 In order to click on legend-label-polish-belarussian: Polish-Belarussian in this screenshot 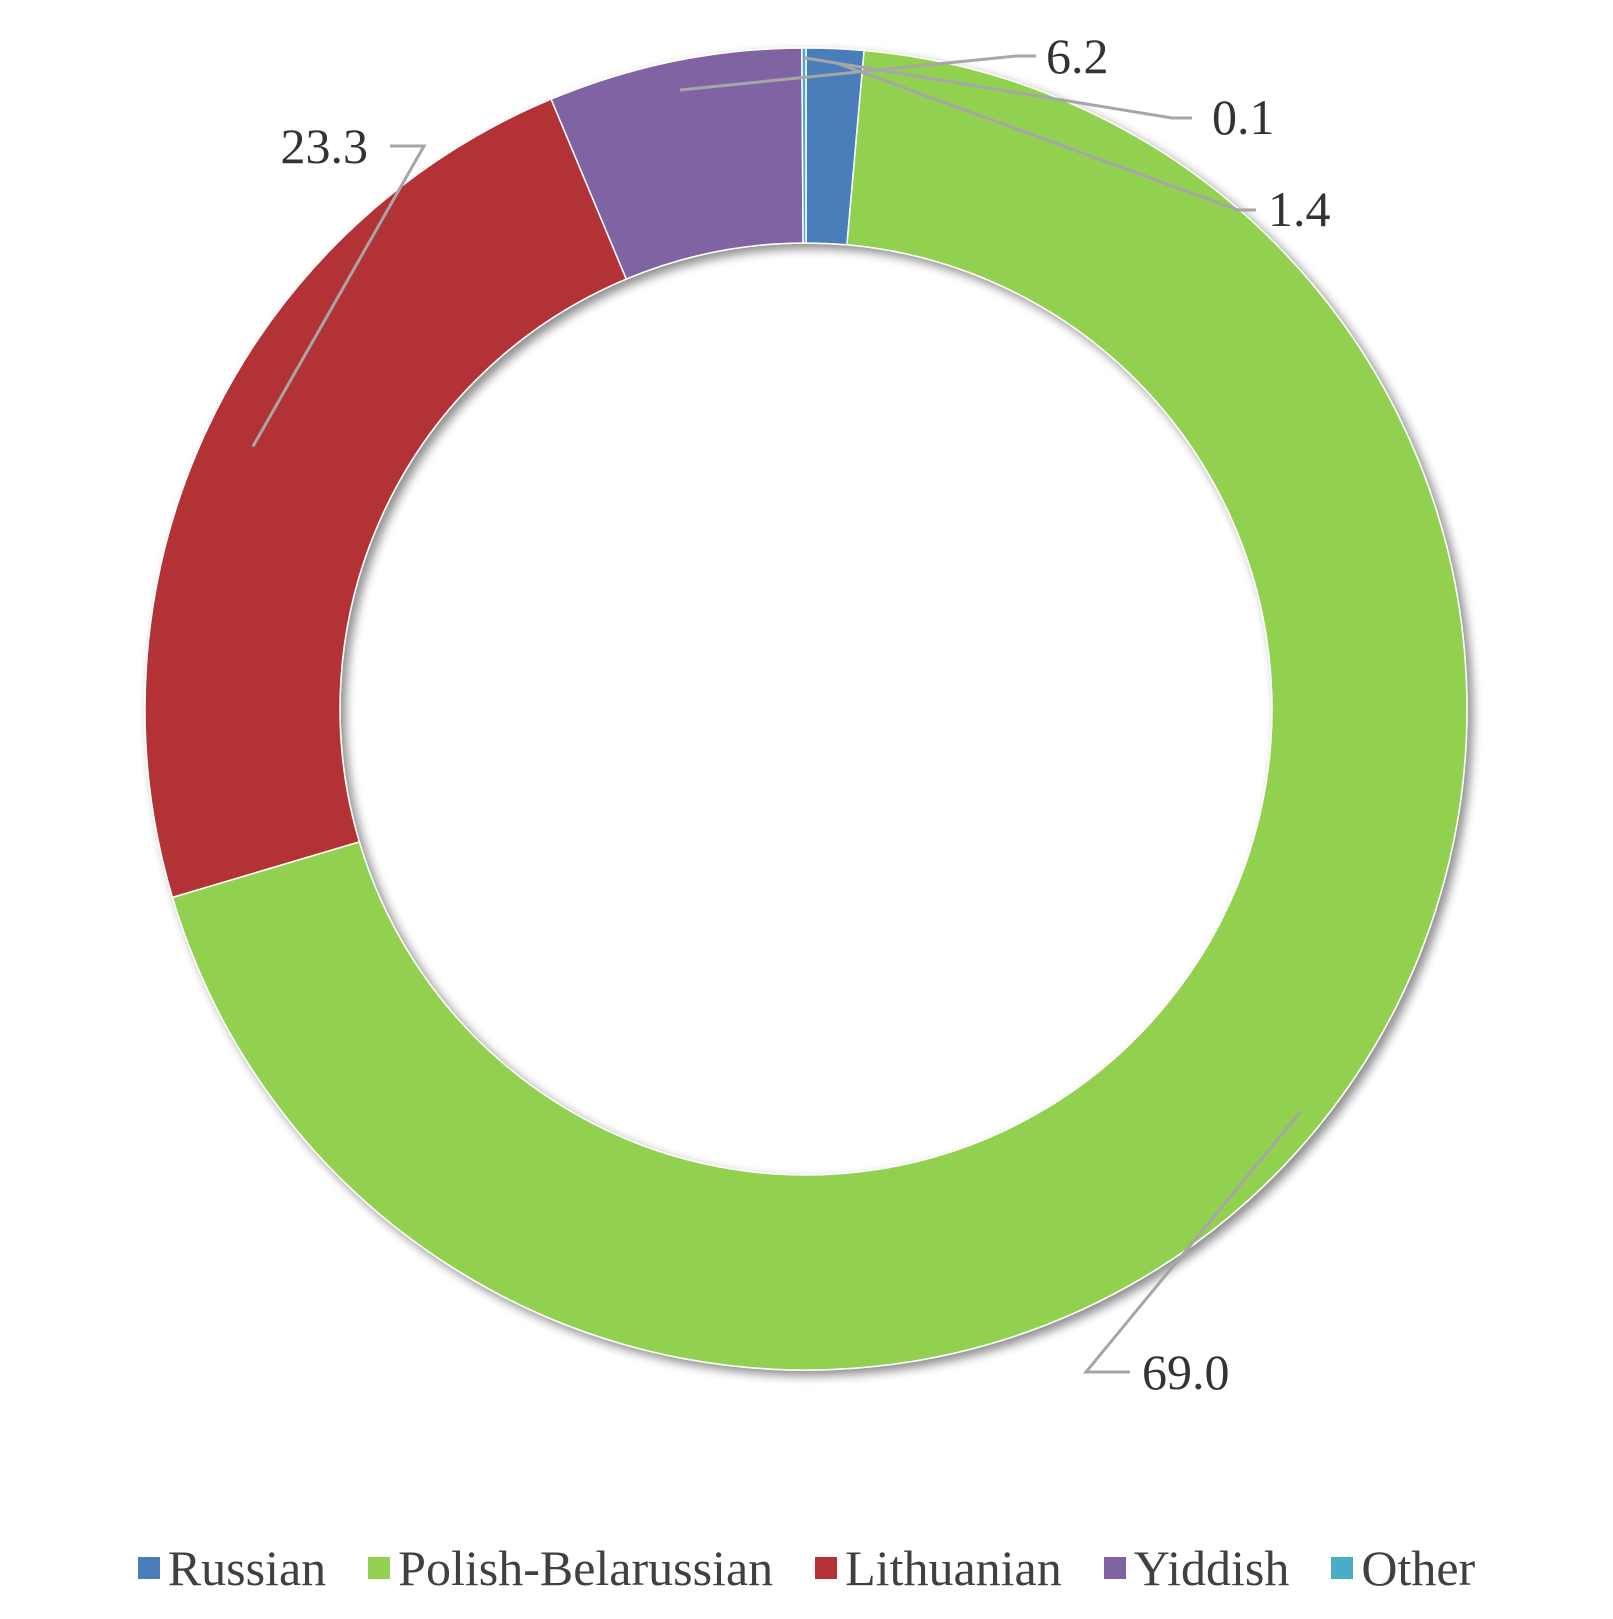, I will do `click(586, 1568)`.